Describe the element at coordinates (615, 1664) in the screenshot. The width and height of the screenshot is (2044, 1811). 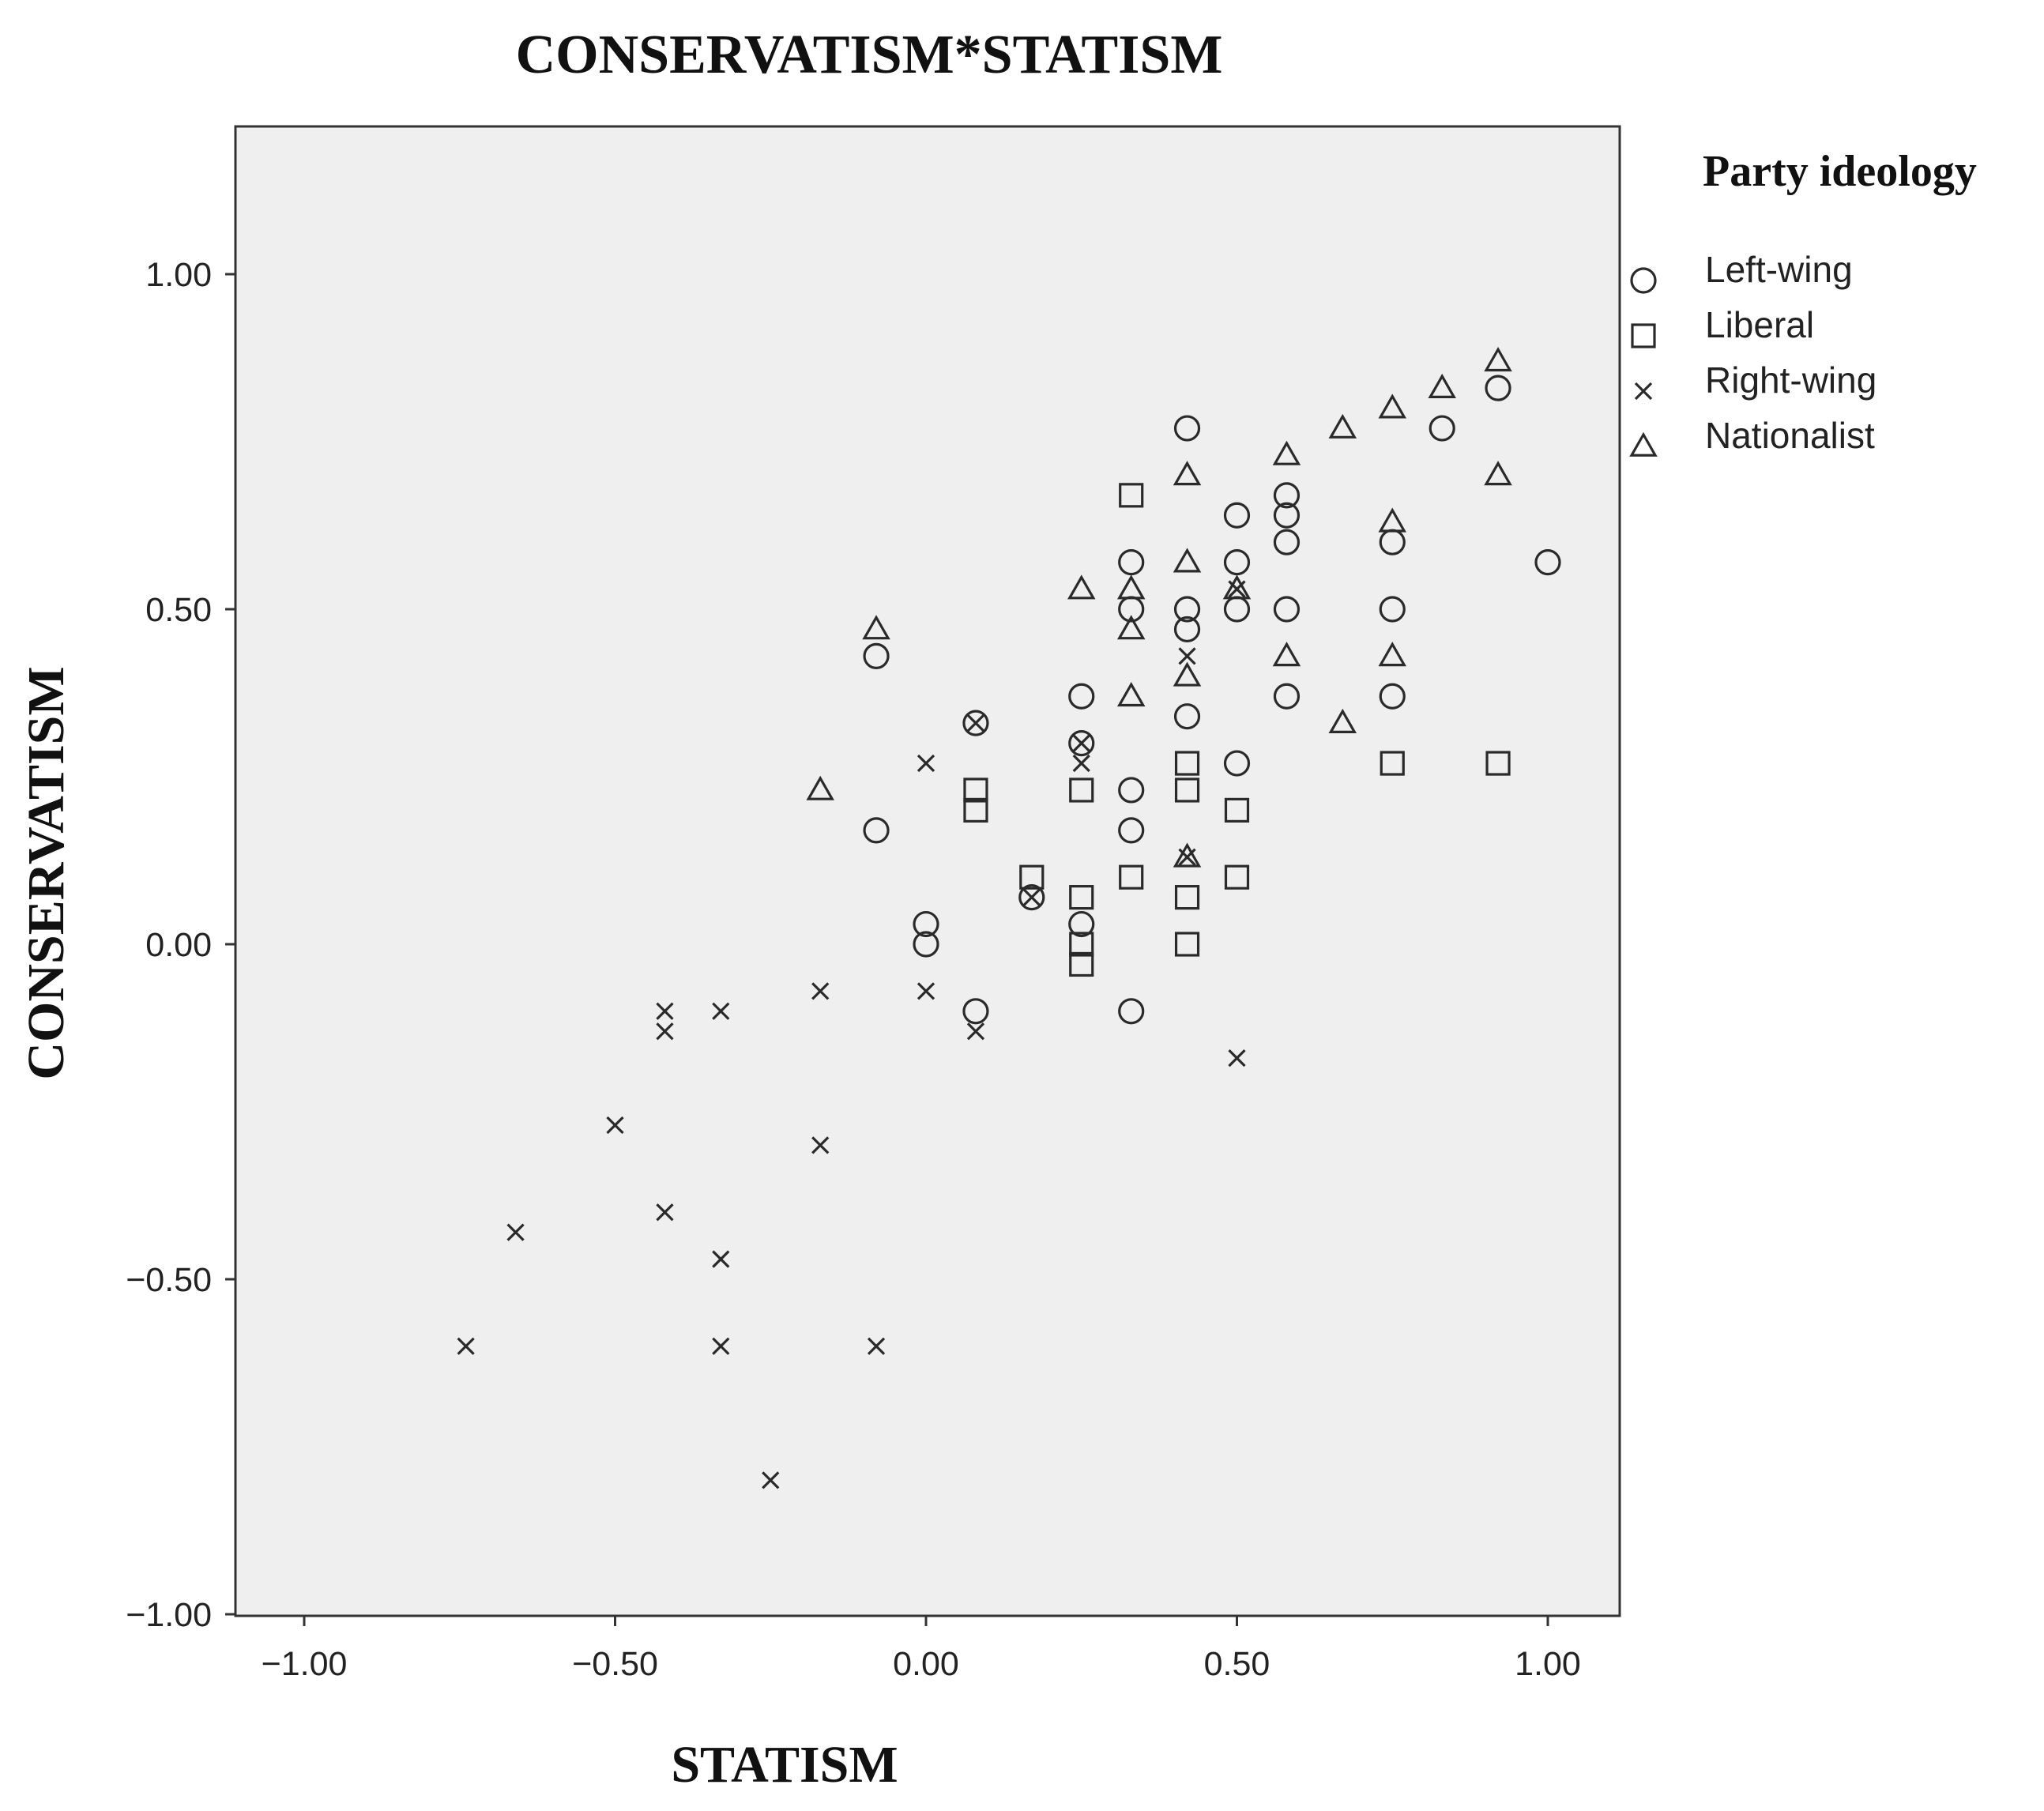
I see `x-tick-label: −0.50` at that location.